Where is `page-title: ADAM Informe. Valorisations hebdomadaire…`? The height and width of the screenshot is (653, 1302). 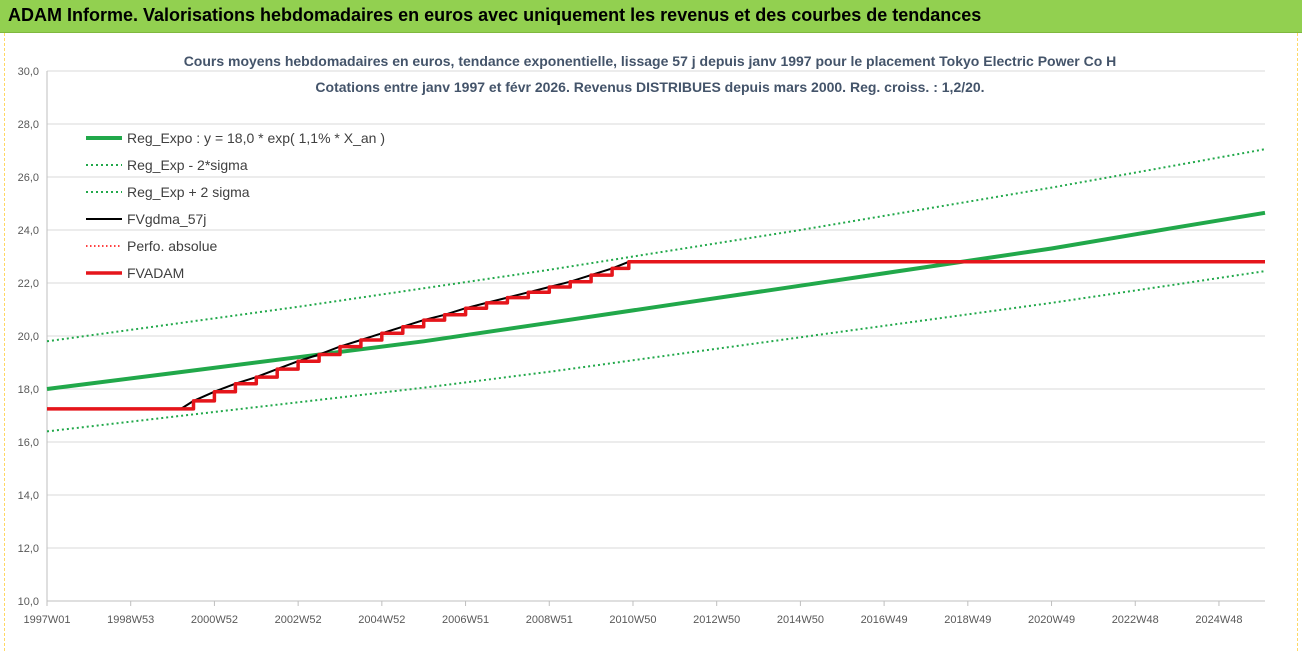 page-title: ADAM Informe. Valorisations hebdomadaire… is located at coordinates (495, 15).